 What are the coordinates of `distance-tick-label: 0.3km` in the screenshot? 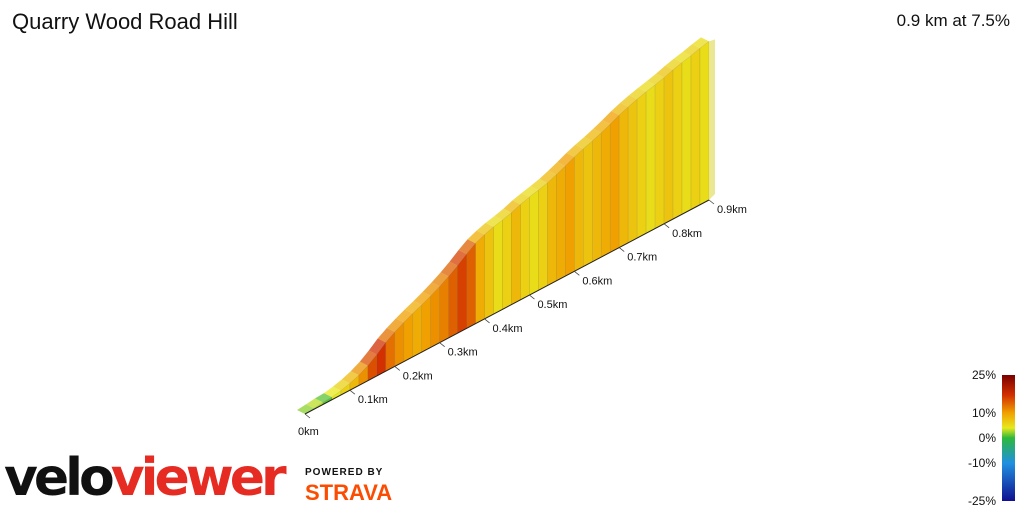 It's located at (463, 353).